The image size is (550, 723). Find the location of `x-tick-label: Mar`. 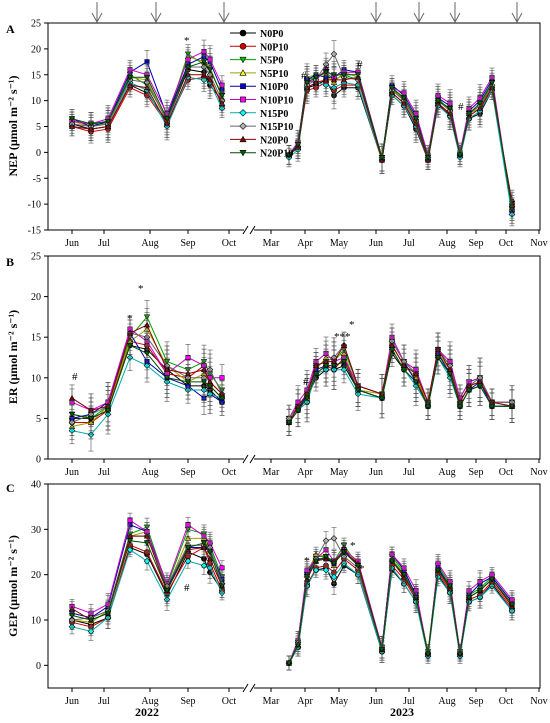

x-tick-label: Mar is located at coordinates (271, 472).